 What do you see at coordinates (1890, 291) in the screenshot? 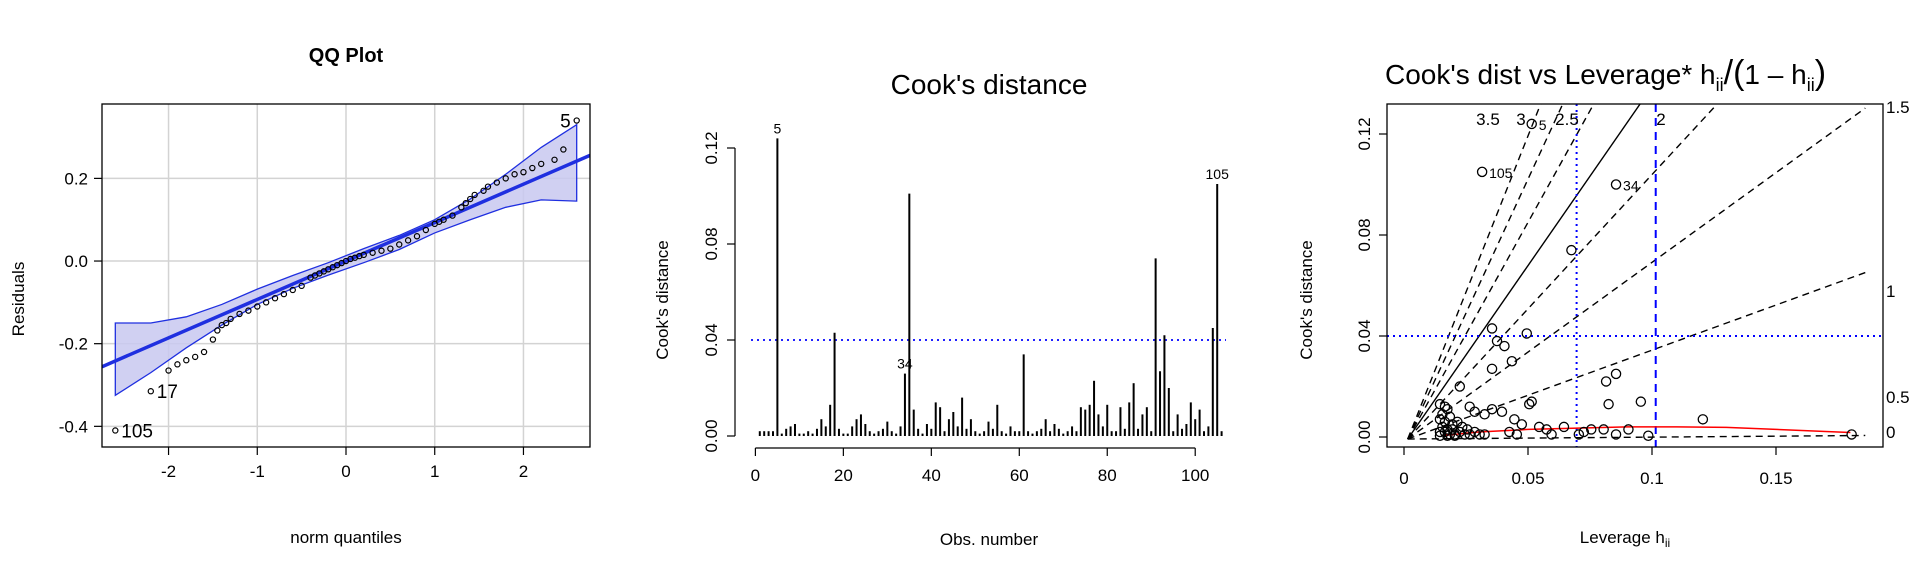
I see `contour-label-right-1: 1` at bounding box center [1890, 291].